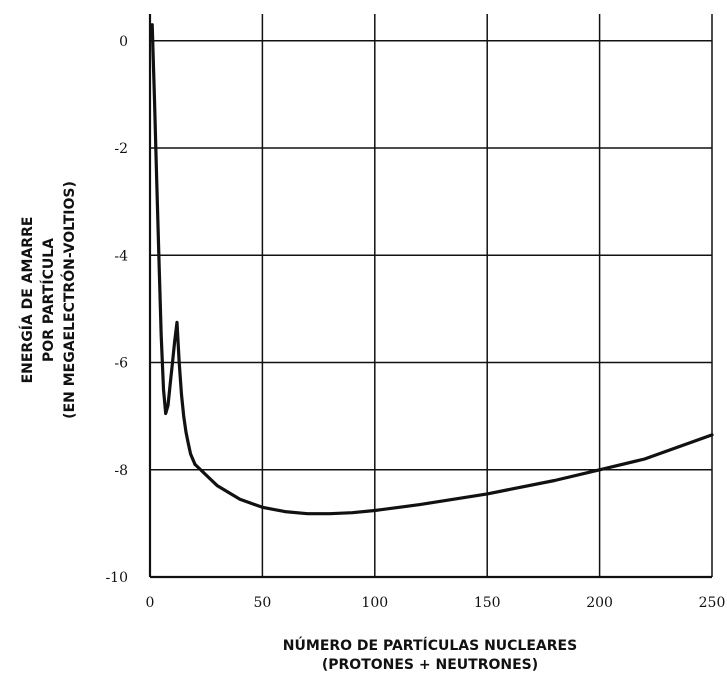  What do you see at coordinates (121, 256) in the screenshot?
I see `y-tick-label-2: -4` at bounding box center [121, 256].